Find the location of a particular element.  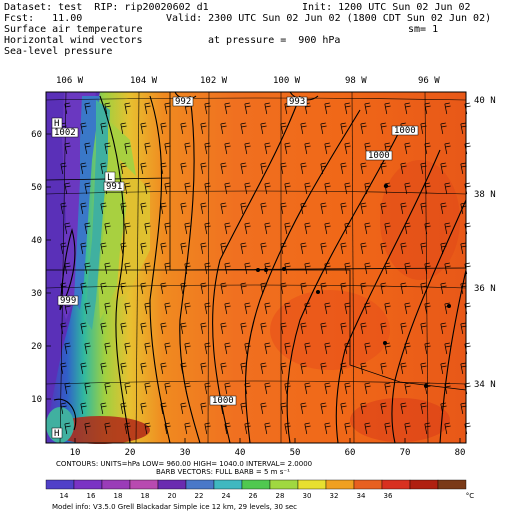

longitude-labels: 106 W 104 W 102 W 100 W 98 W 96 W is located at coordinates (248, 81).